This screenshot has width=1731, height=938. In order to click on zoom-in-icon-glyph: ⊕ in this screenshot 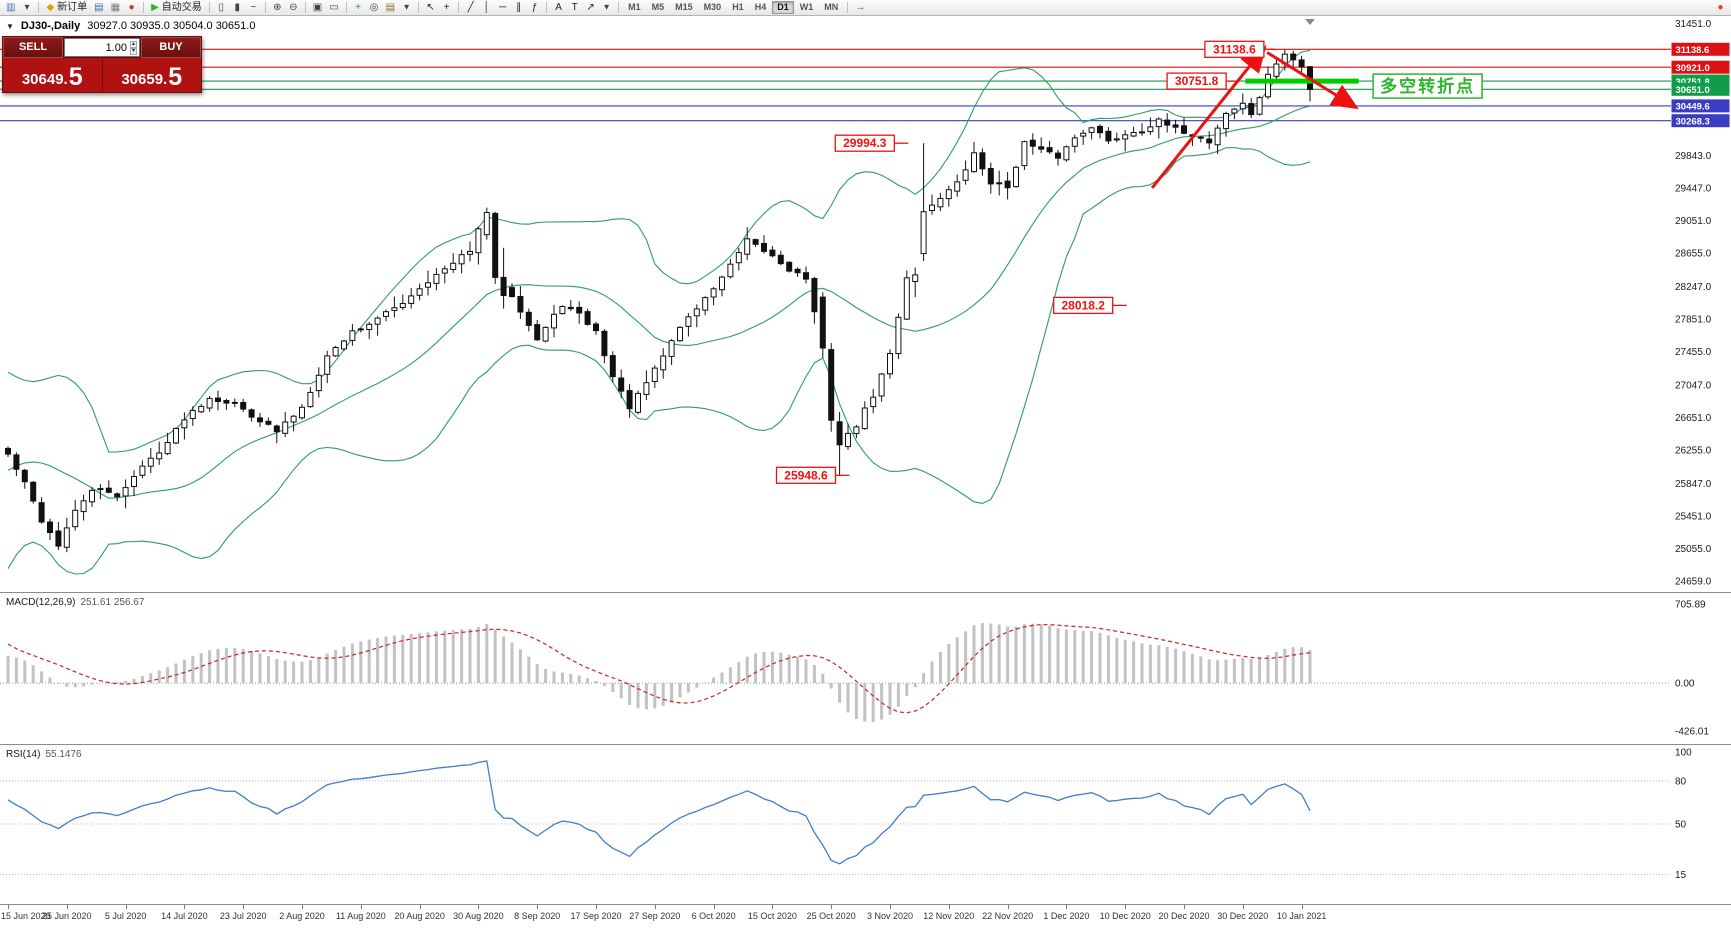, I will do `click(277, 7)`.